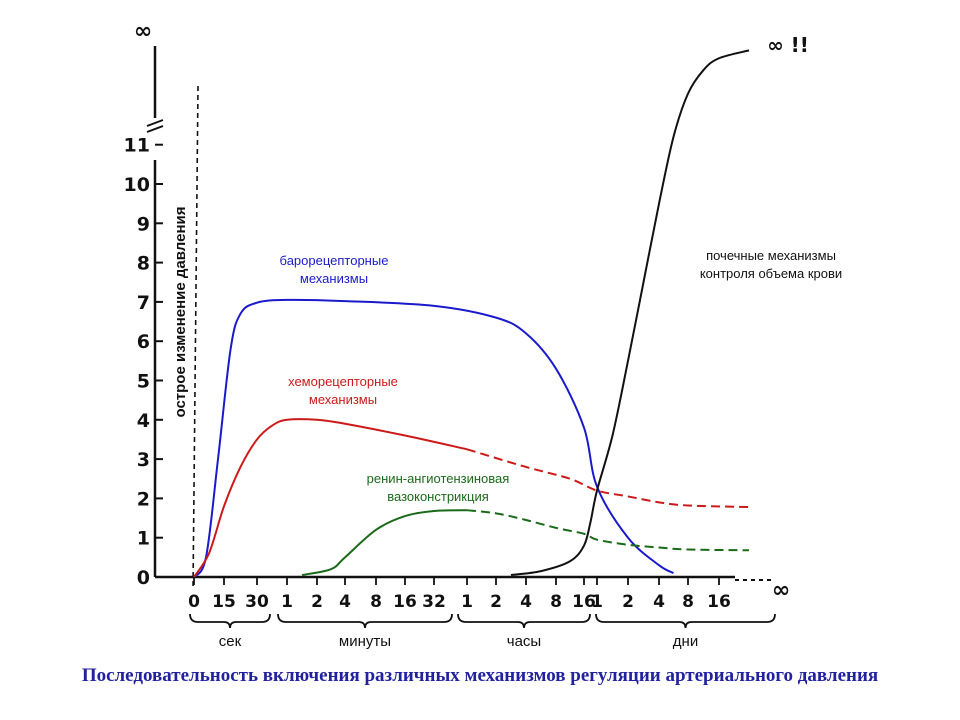  What do you see at coordinates (194, 602) in the screenshot?
I see `x-tick-label: 0` at bounding box center [194, 602].